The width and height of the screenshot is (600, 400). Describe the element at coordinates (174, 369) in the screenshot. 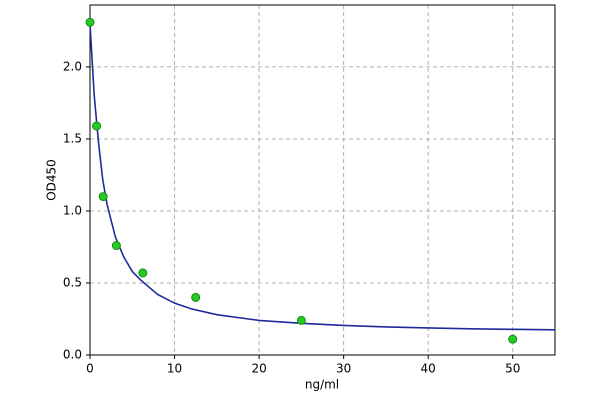

I see `x-tick-label: 10` at that location.